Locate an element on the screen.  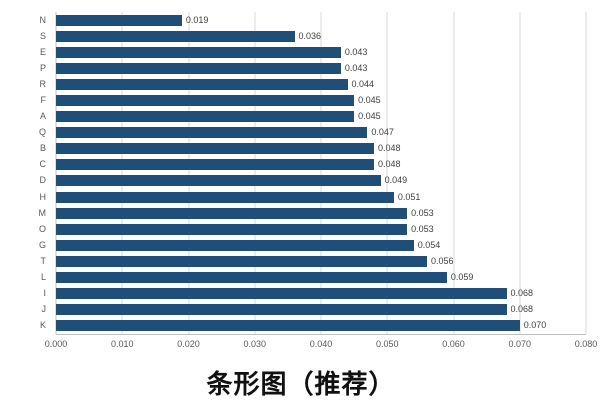
category-label: J is located at coordinates (44, 309).